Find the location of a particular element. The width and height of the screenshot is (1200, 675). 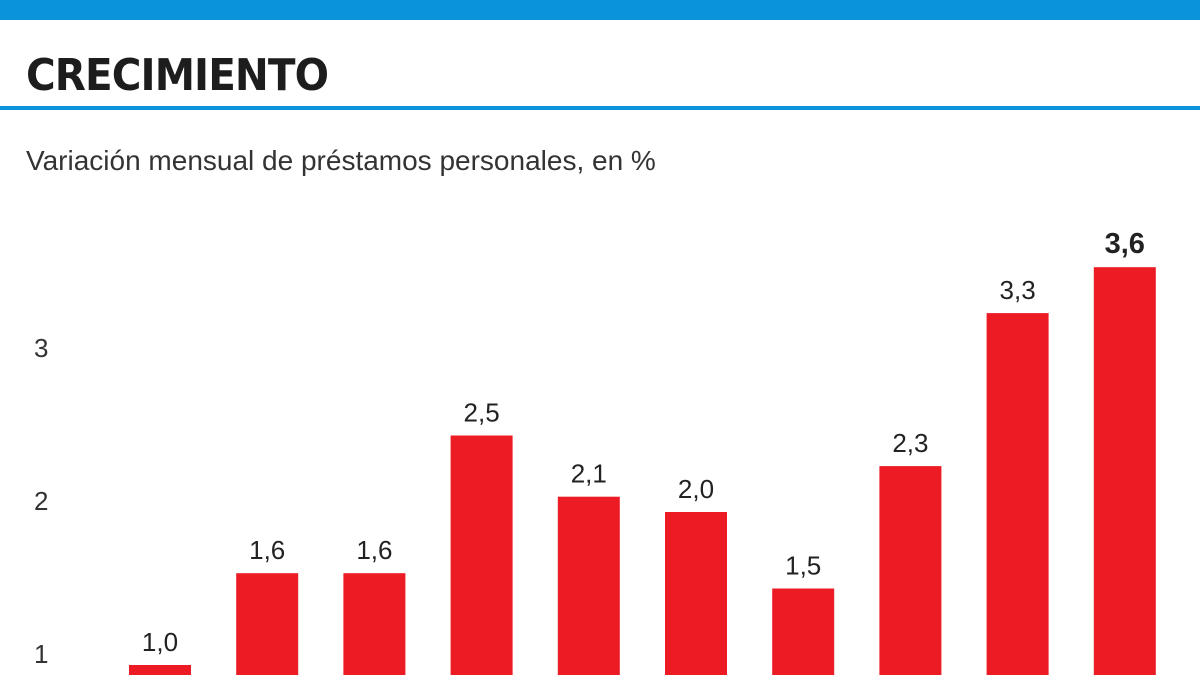

data-label: 3,3 is located at coordinates (1018, 290).